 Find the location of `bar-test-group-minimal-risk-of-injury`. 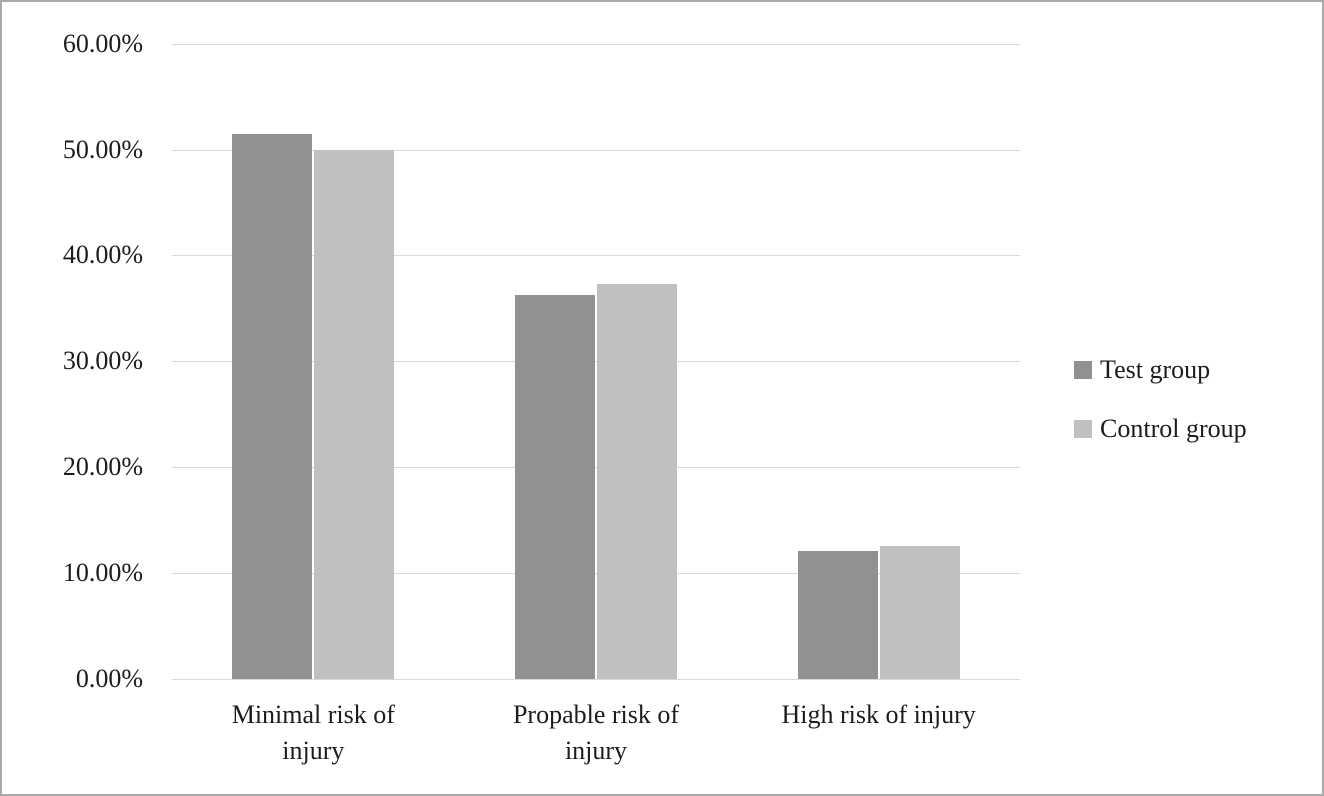

bar-test-group-minimal-risk-of-injury is located at coordinates (272, 406).